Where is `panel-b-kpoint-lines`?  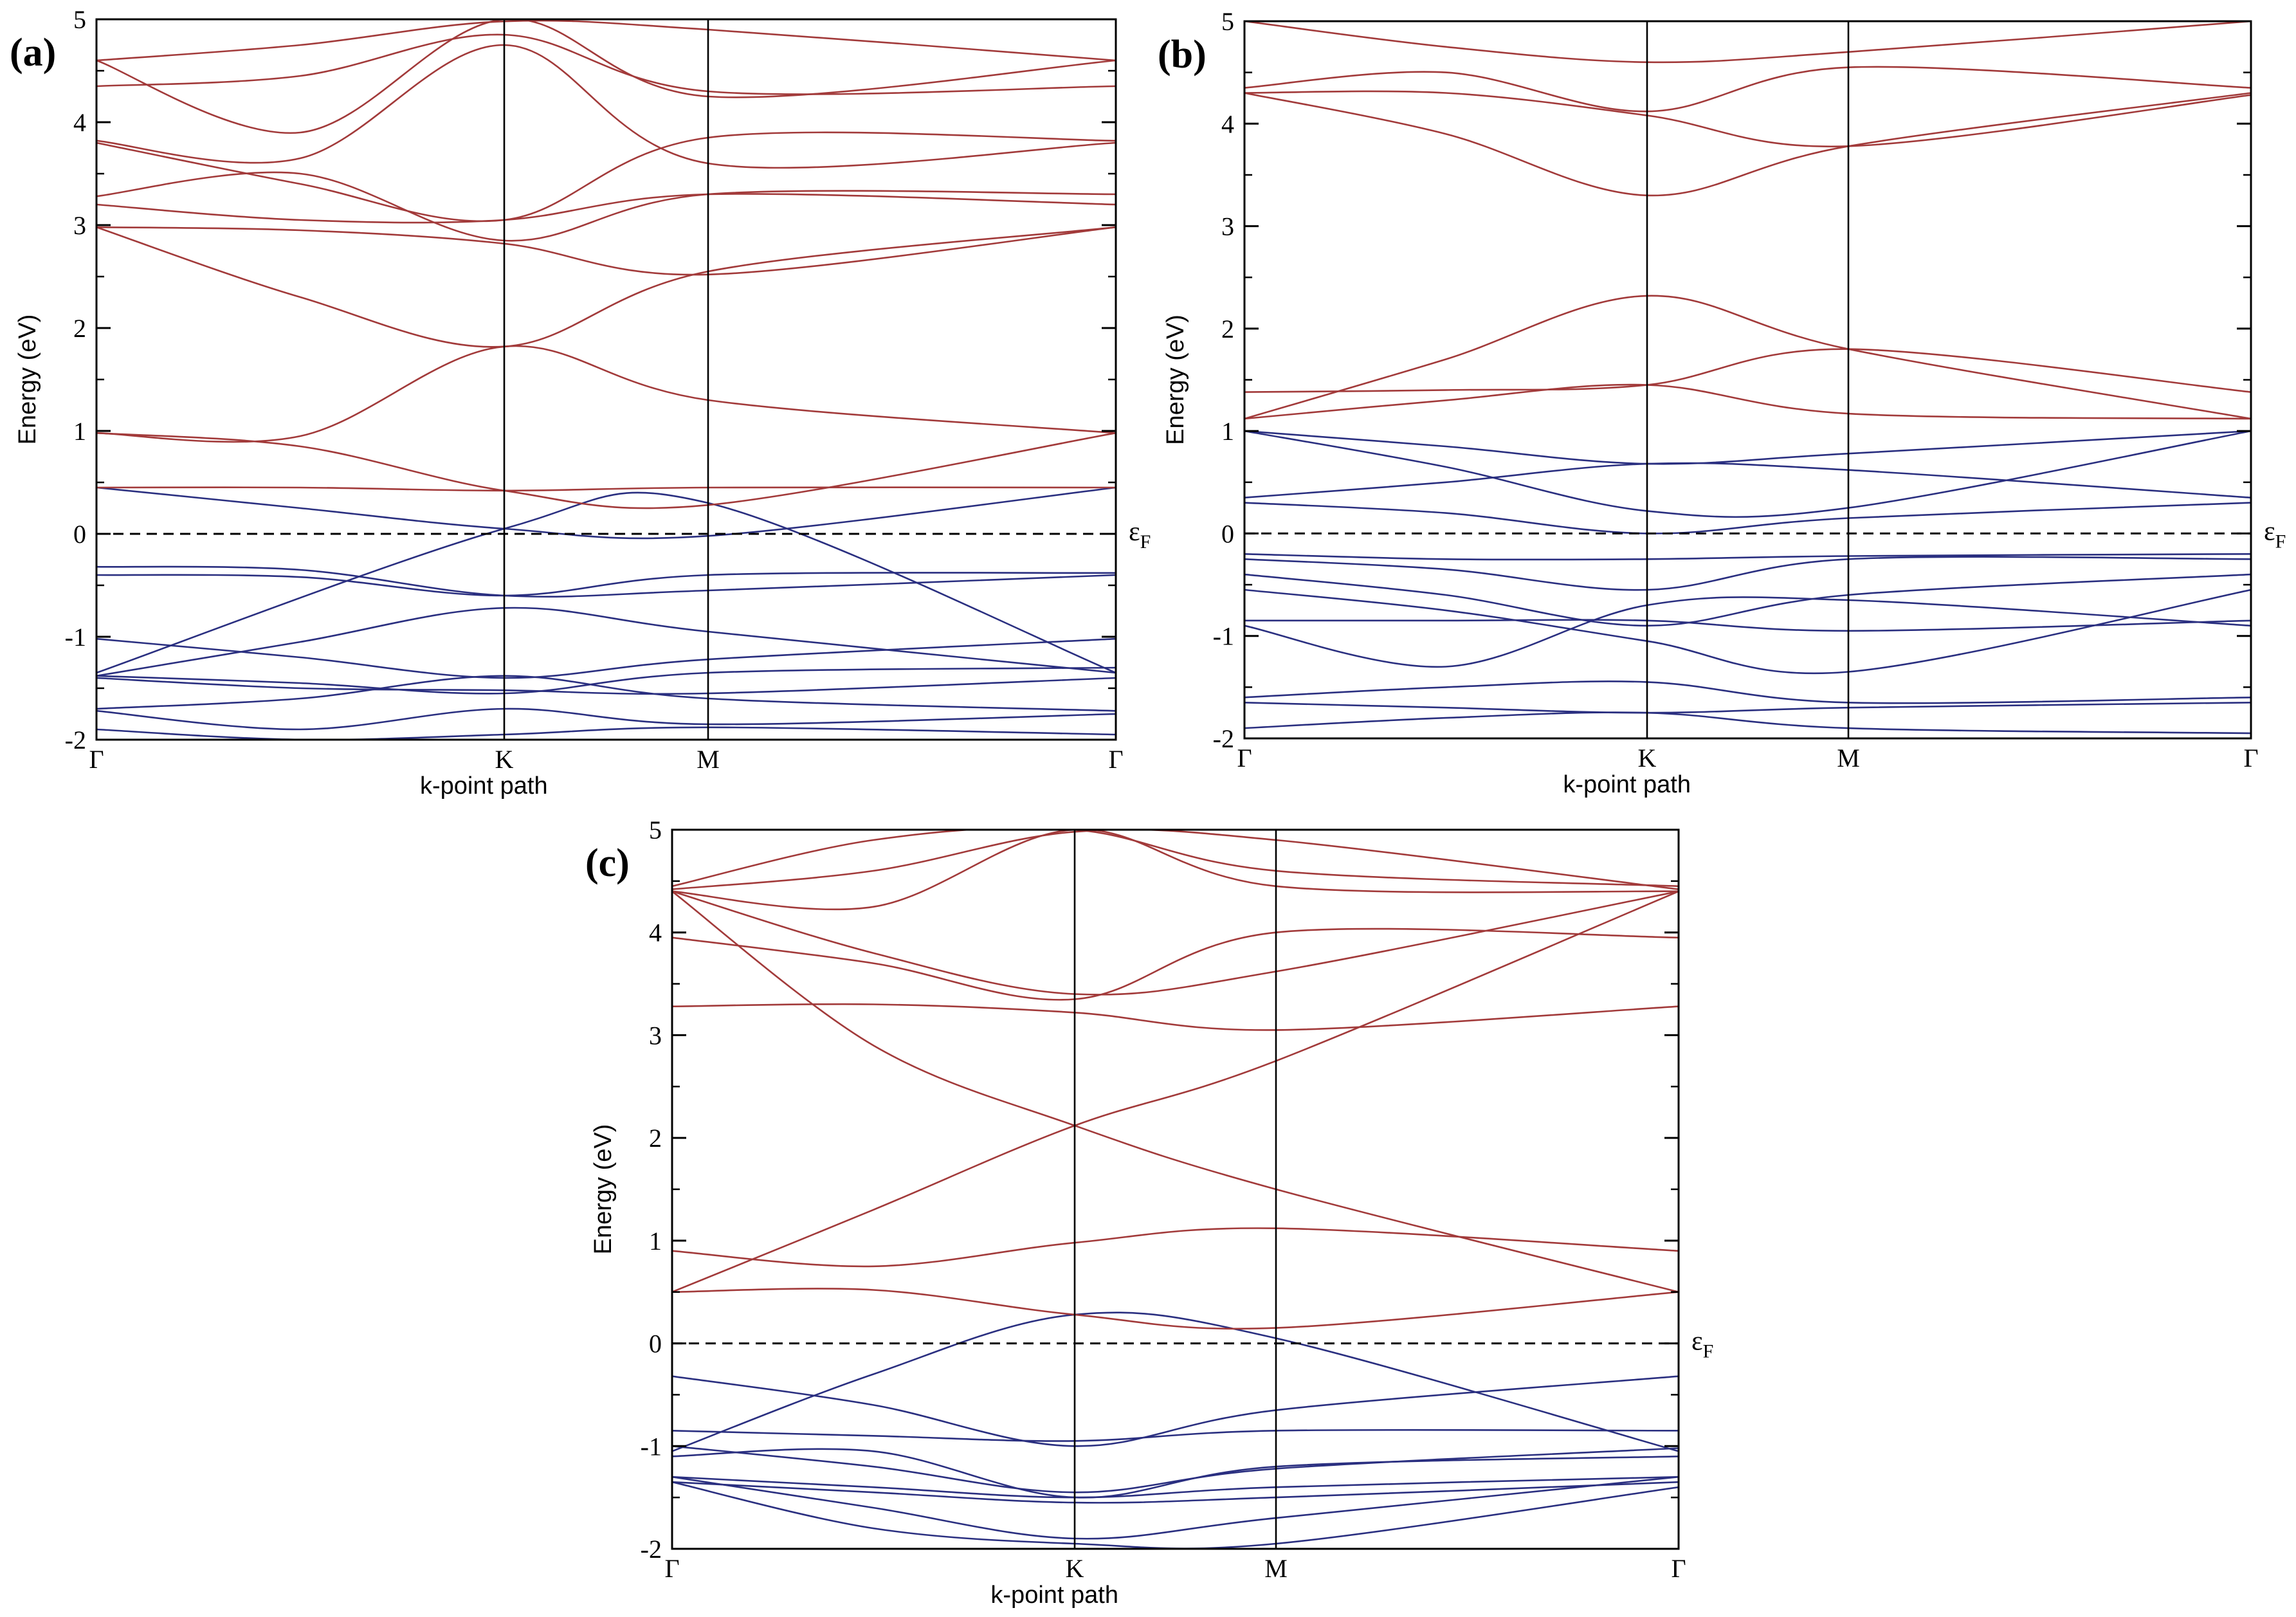
panel-b-kpoint-lines is located at coordinates (1748, 379).